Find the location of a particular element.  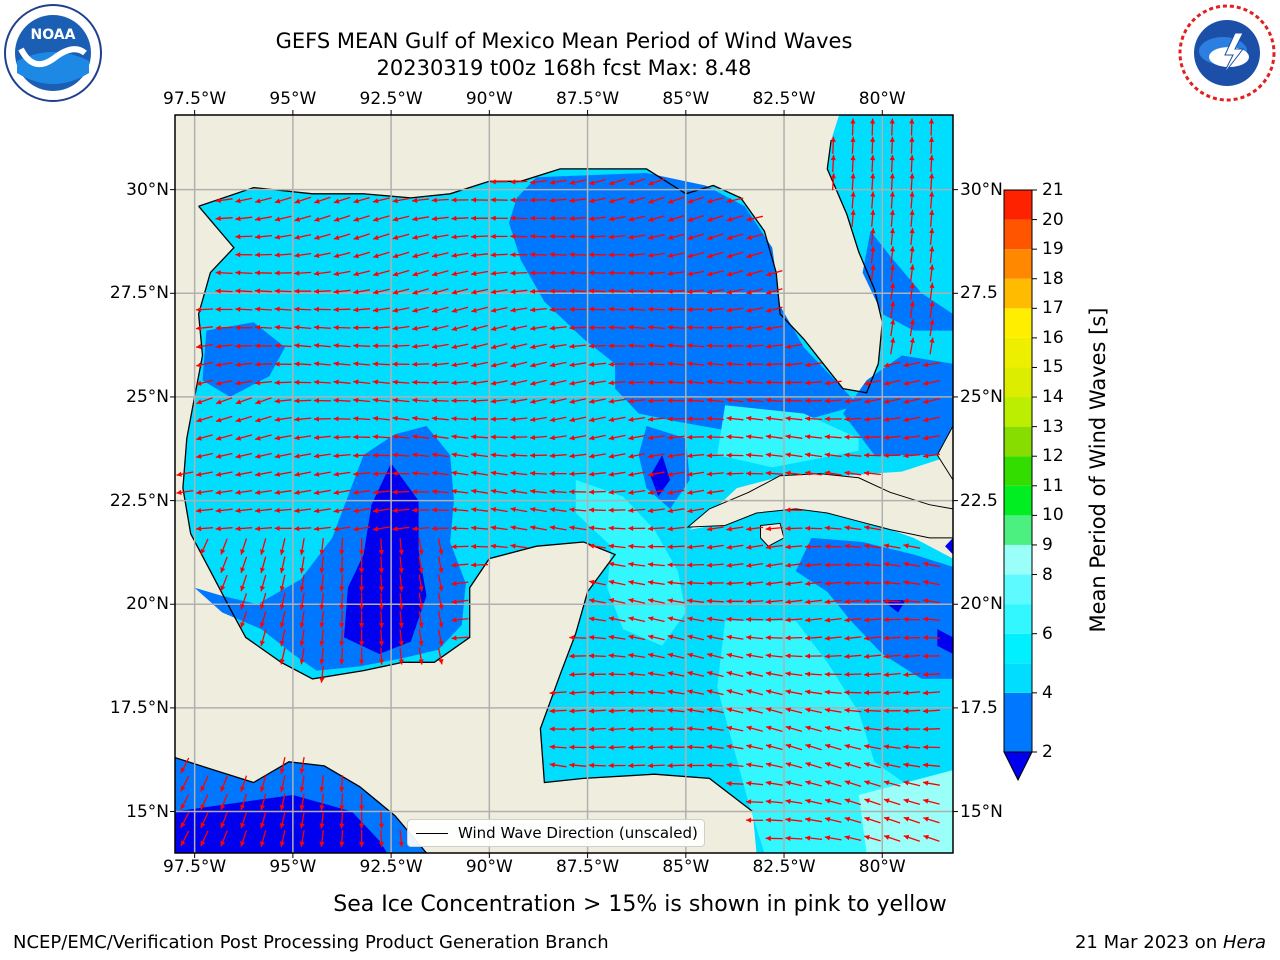

lon-label-top: 87.5°W is located at coordinates (587, 99).